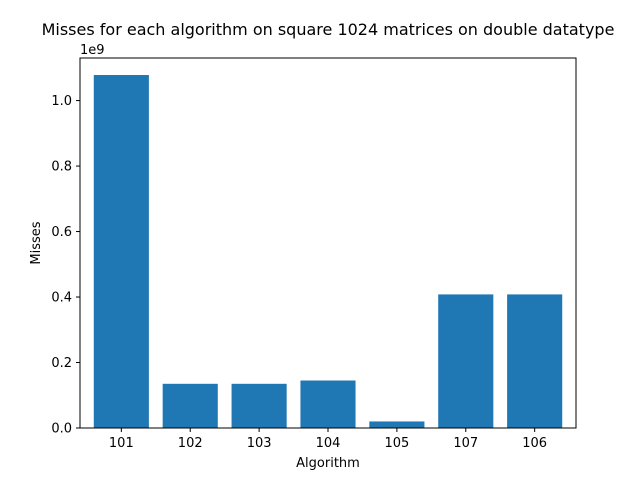 This screenshot has width=640, height=480. Describe the element at coordinates (61, 298) in the screenshot. I see `y-tick-label: 0.4` at that location.